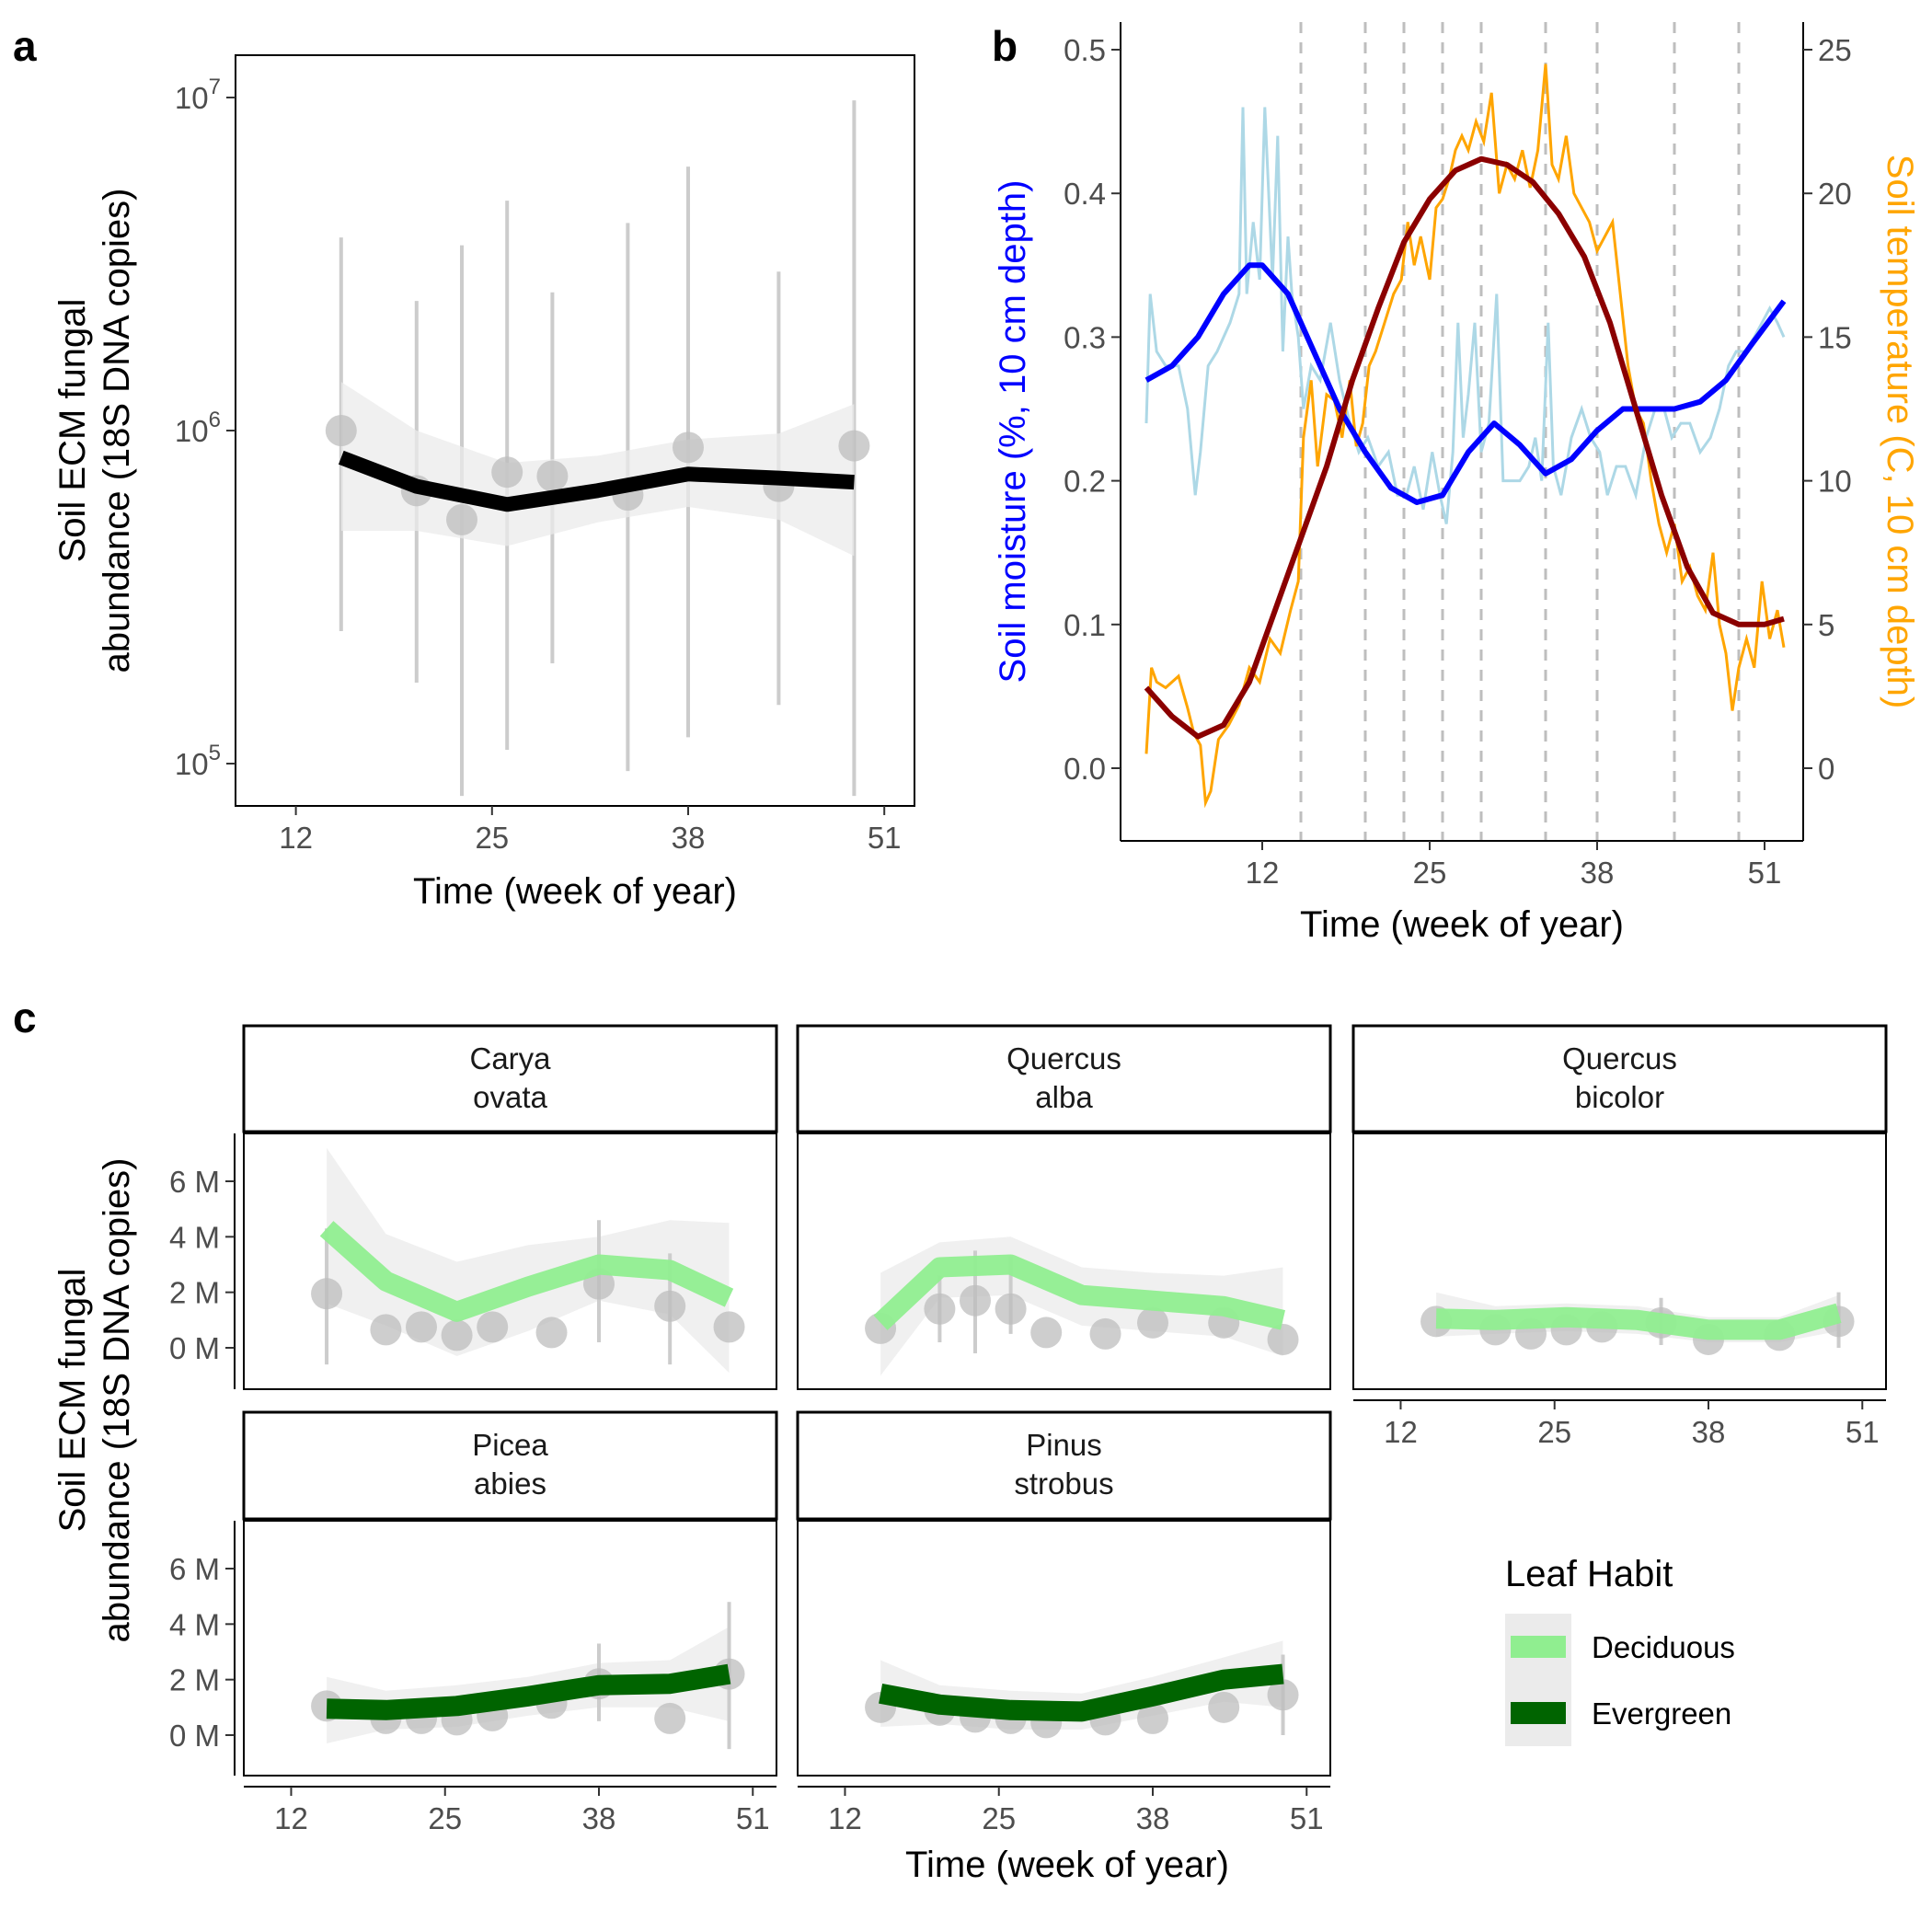 The width and height of the screenshot is (1932, 1932). What do you see at coordinates (1013, 432) in the screenshot?
I see `panel-b-y-axis-title: Soil moisture (%, 10 cm depth)` at bounding box center [1013, 432].